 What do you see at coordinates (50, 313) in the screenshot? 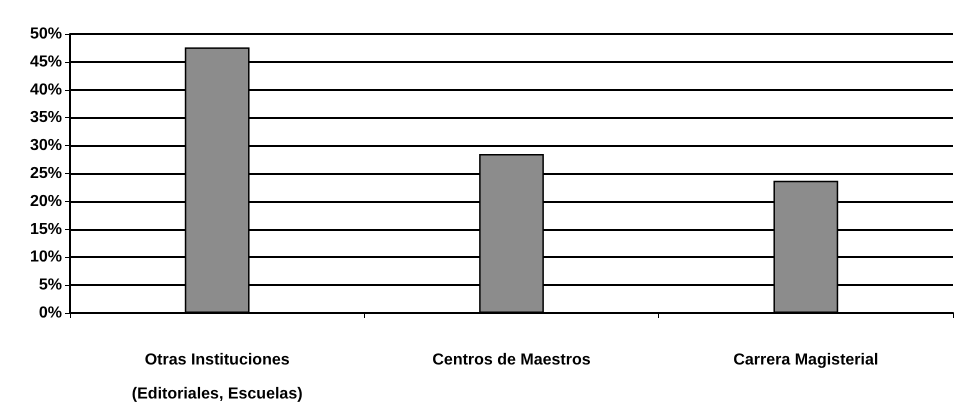
I see `y-tick-label: 0%` at bounding box center [50, 313].